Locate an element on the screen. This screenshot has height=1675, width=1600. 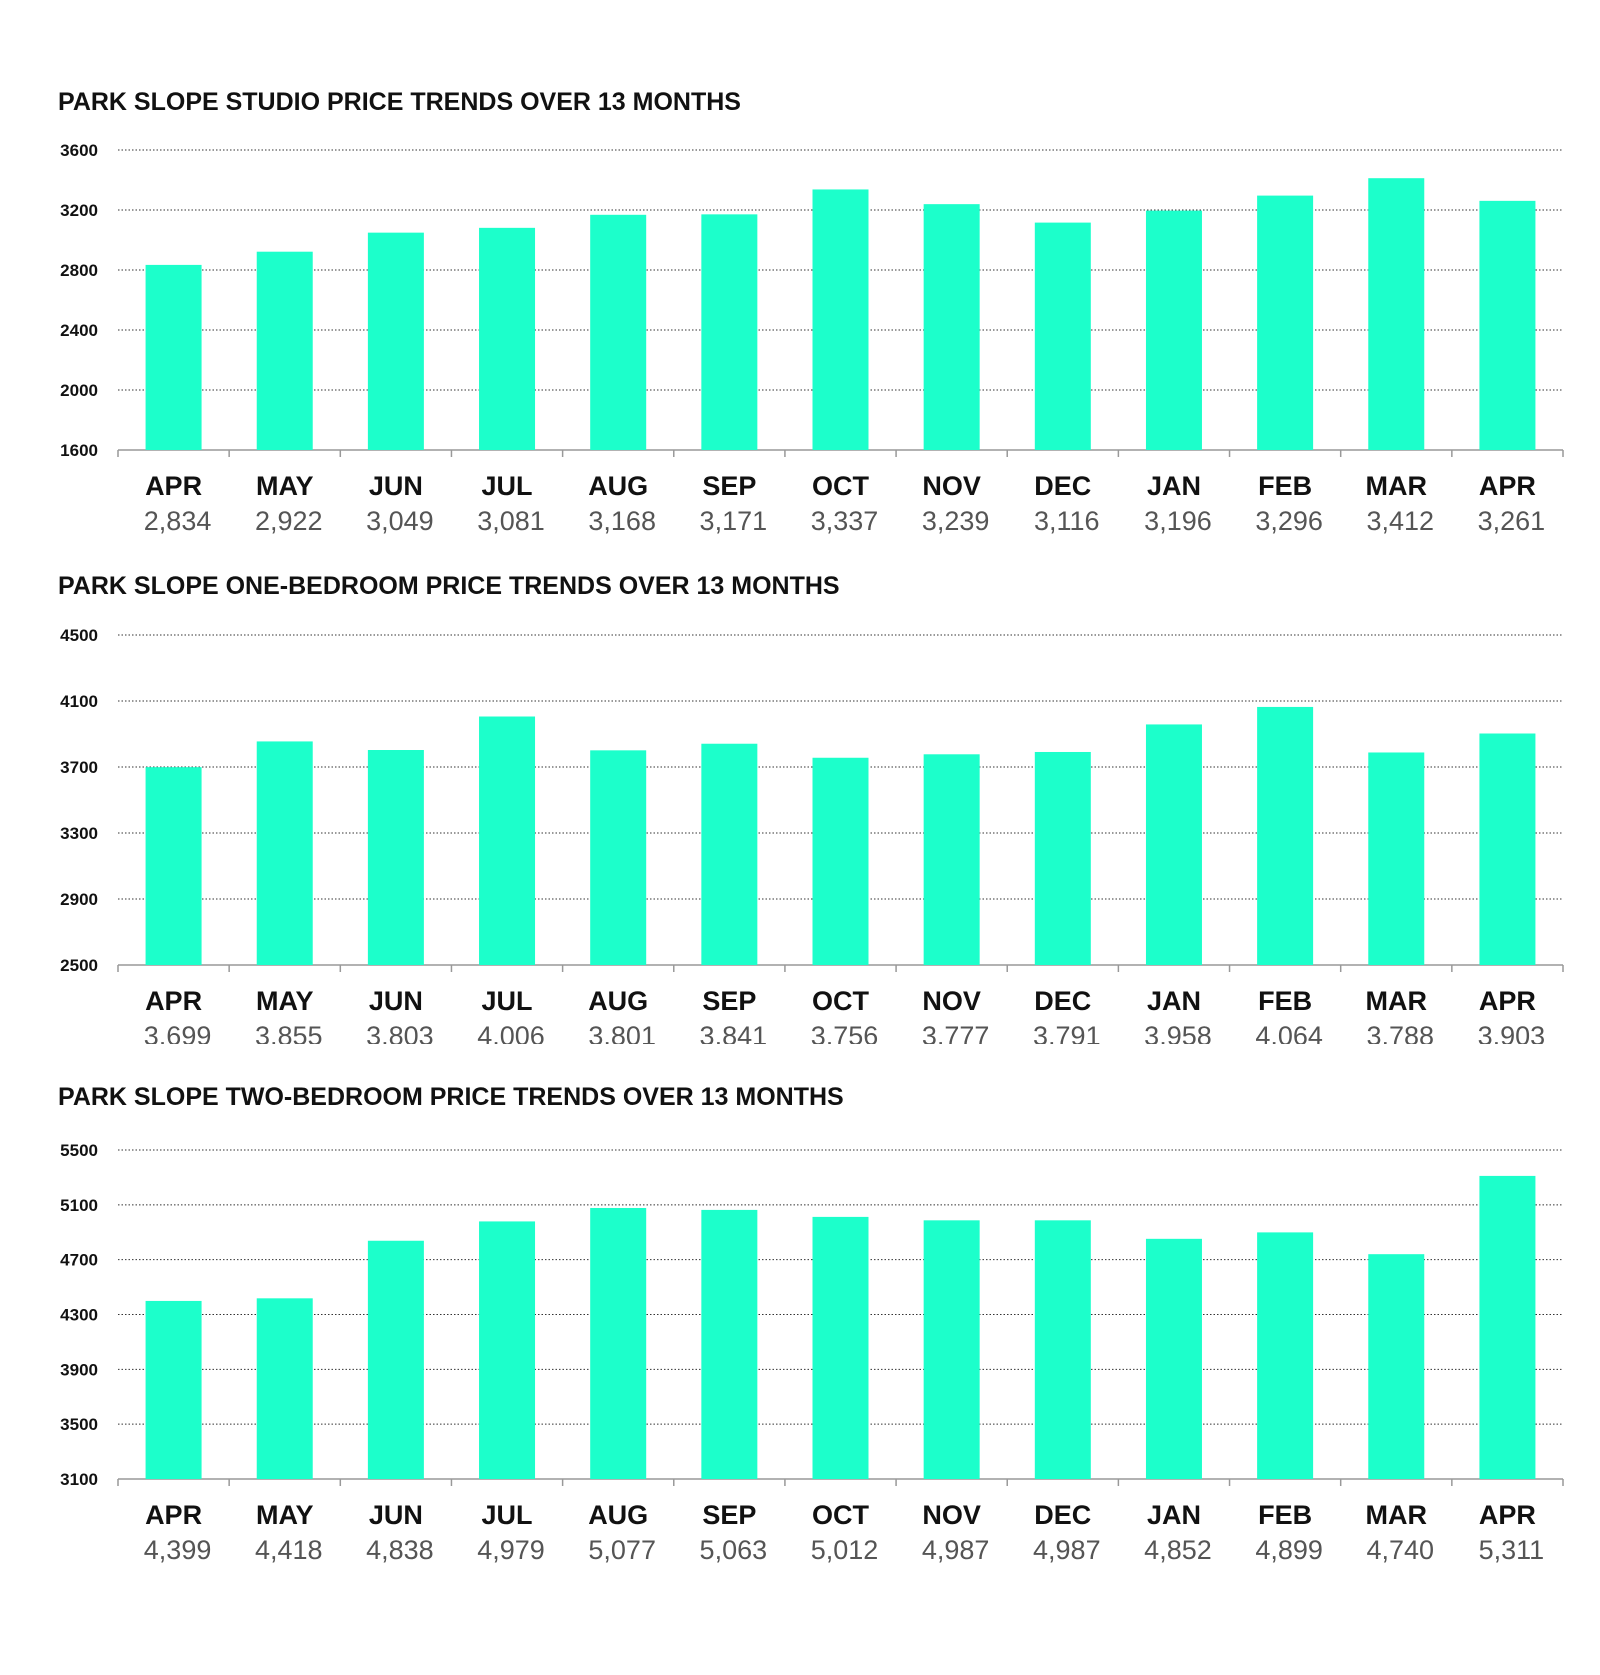
y-tick-label: 5500 is located at coordinates (79, 1150).